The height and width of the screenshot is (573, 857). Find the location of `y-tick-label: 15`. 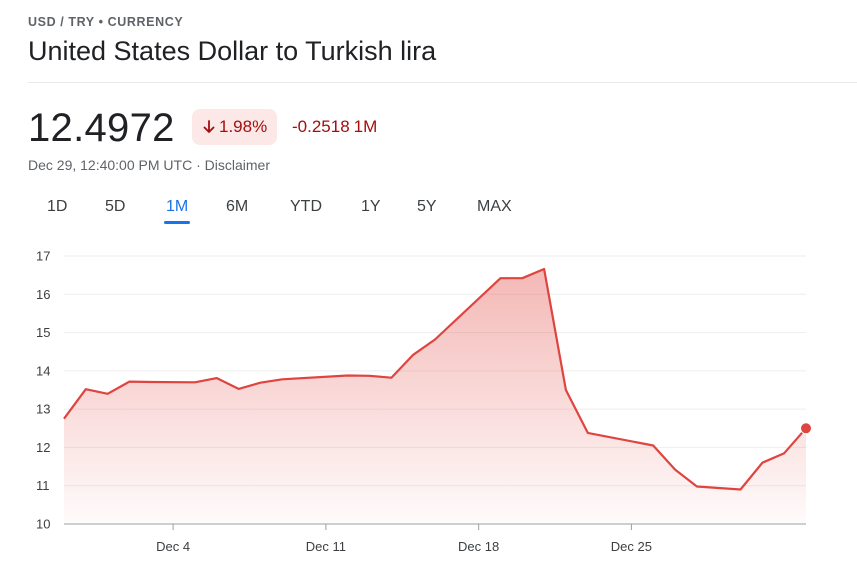

y-tick-label: 15 is located at coordinates (43, 332).